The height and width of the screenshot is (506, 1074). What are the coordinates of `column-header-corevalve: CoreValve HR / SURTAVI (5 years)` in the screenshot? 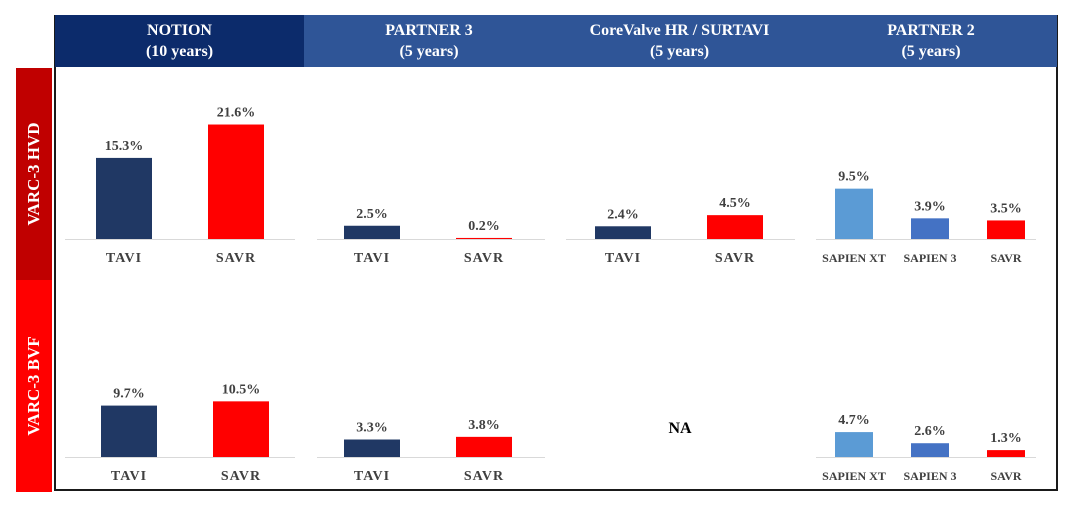 It's located at (679, 41).